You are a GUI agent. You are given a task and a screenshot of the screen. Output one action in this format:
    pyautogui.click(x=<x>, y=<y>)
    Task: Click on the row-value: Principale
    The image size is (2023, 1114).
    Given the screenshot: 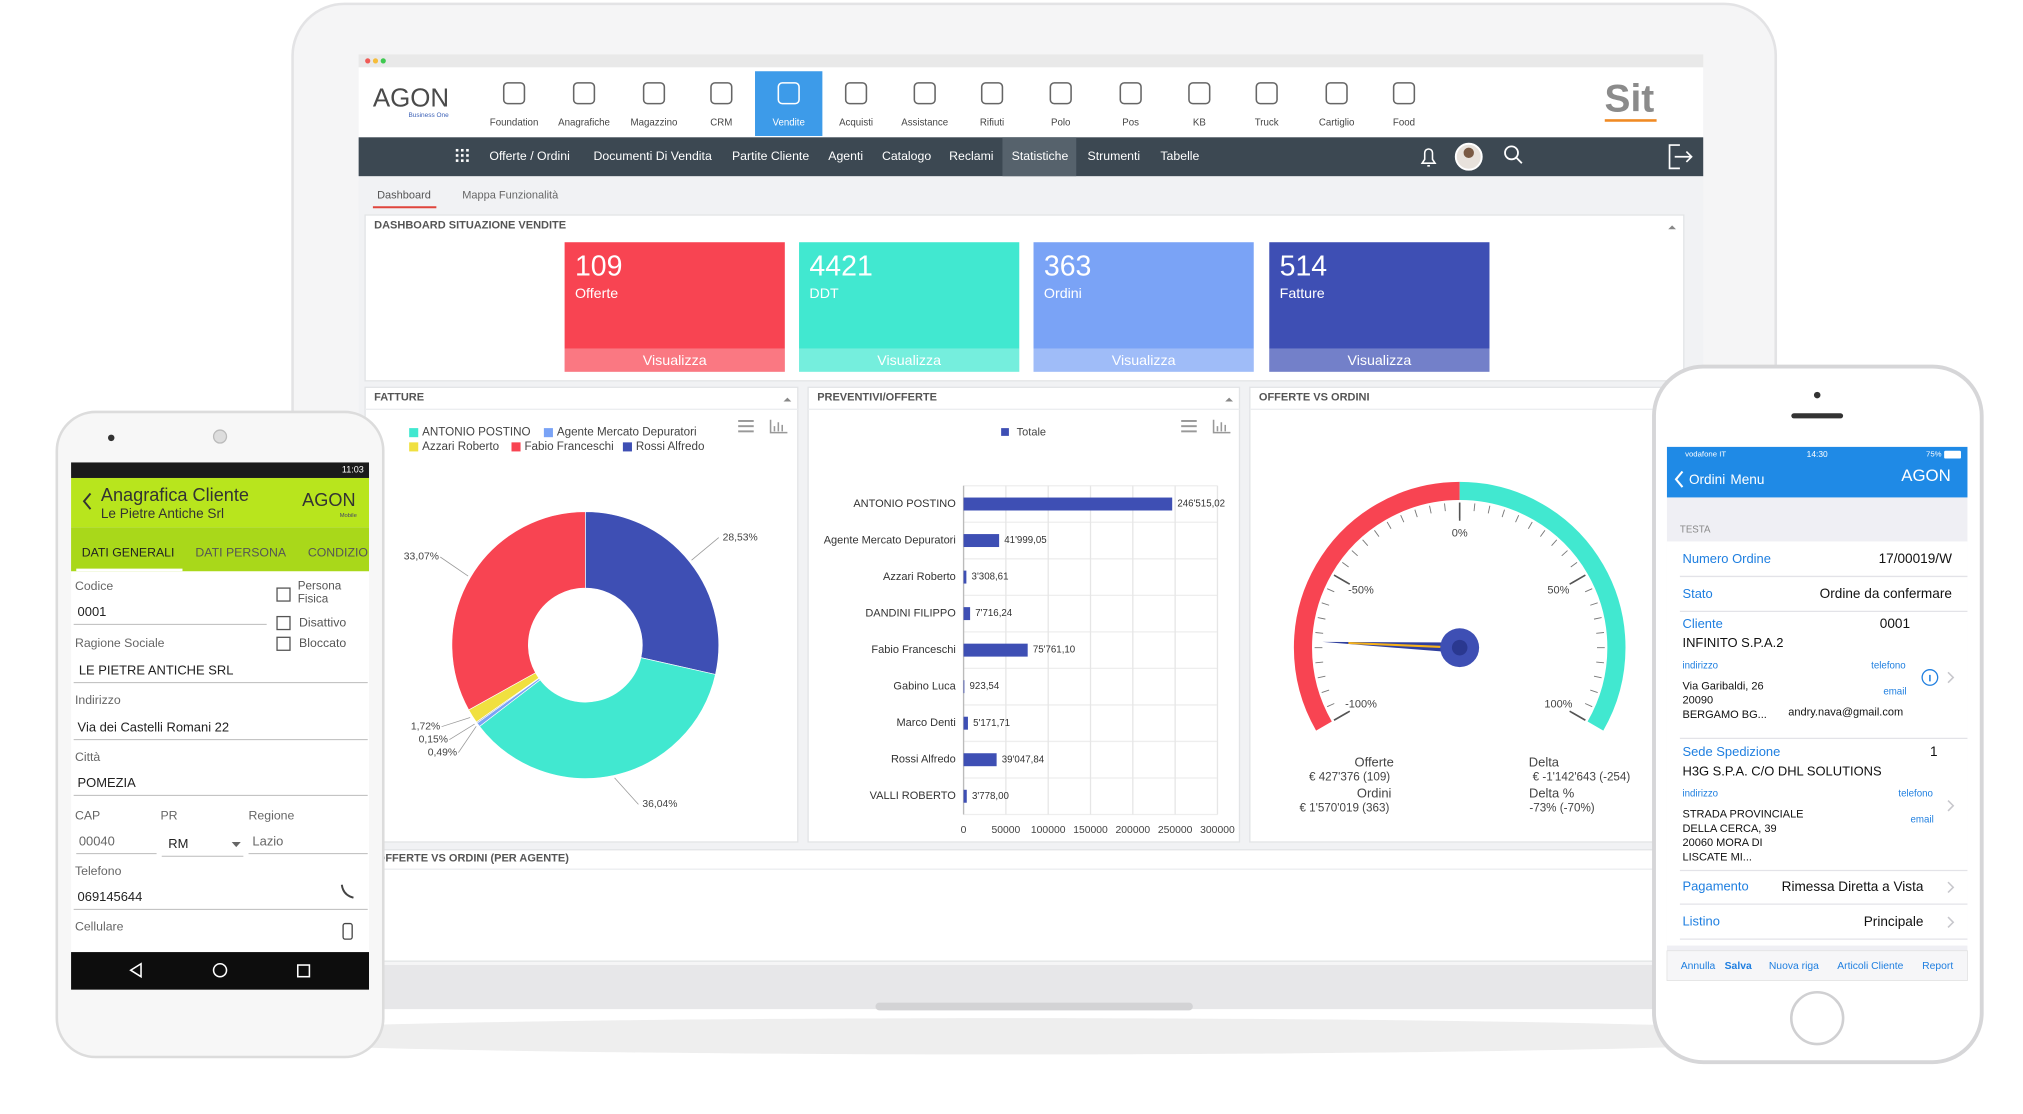 What is the action you would take?
    pyautogui.click(x=1894, y=921)
    